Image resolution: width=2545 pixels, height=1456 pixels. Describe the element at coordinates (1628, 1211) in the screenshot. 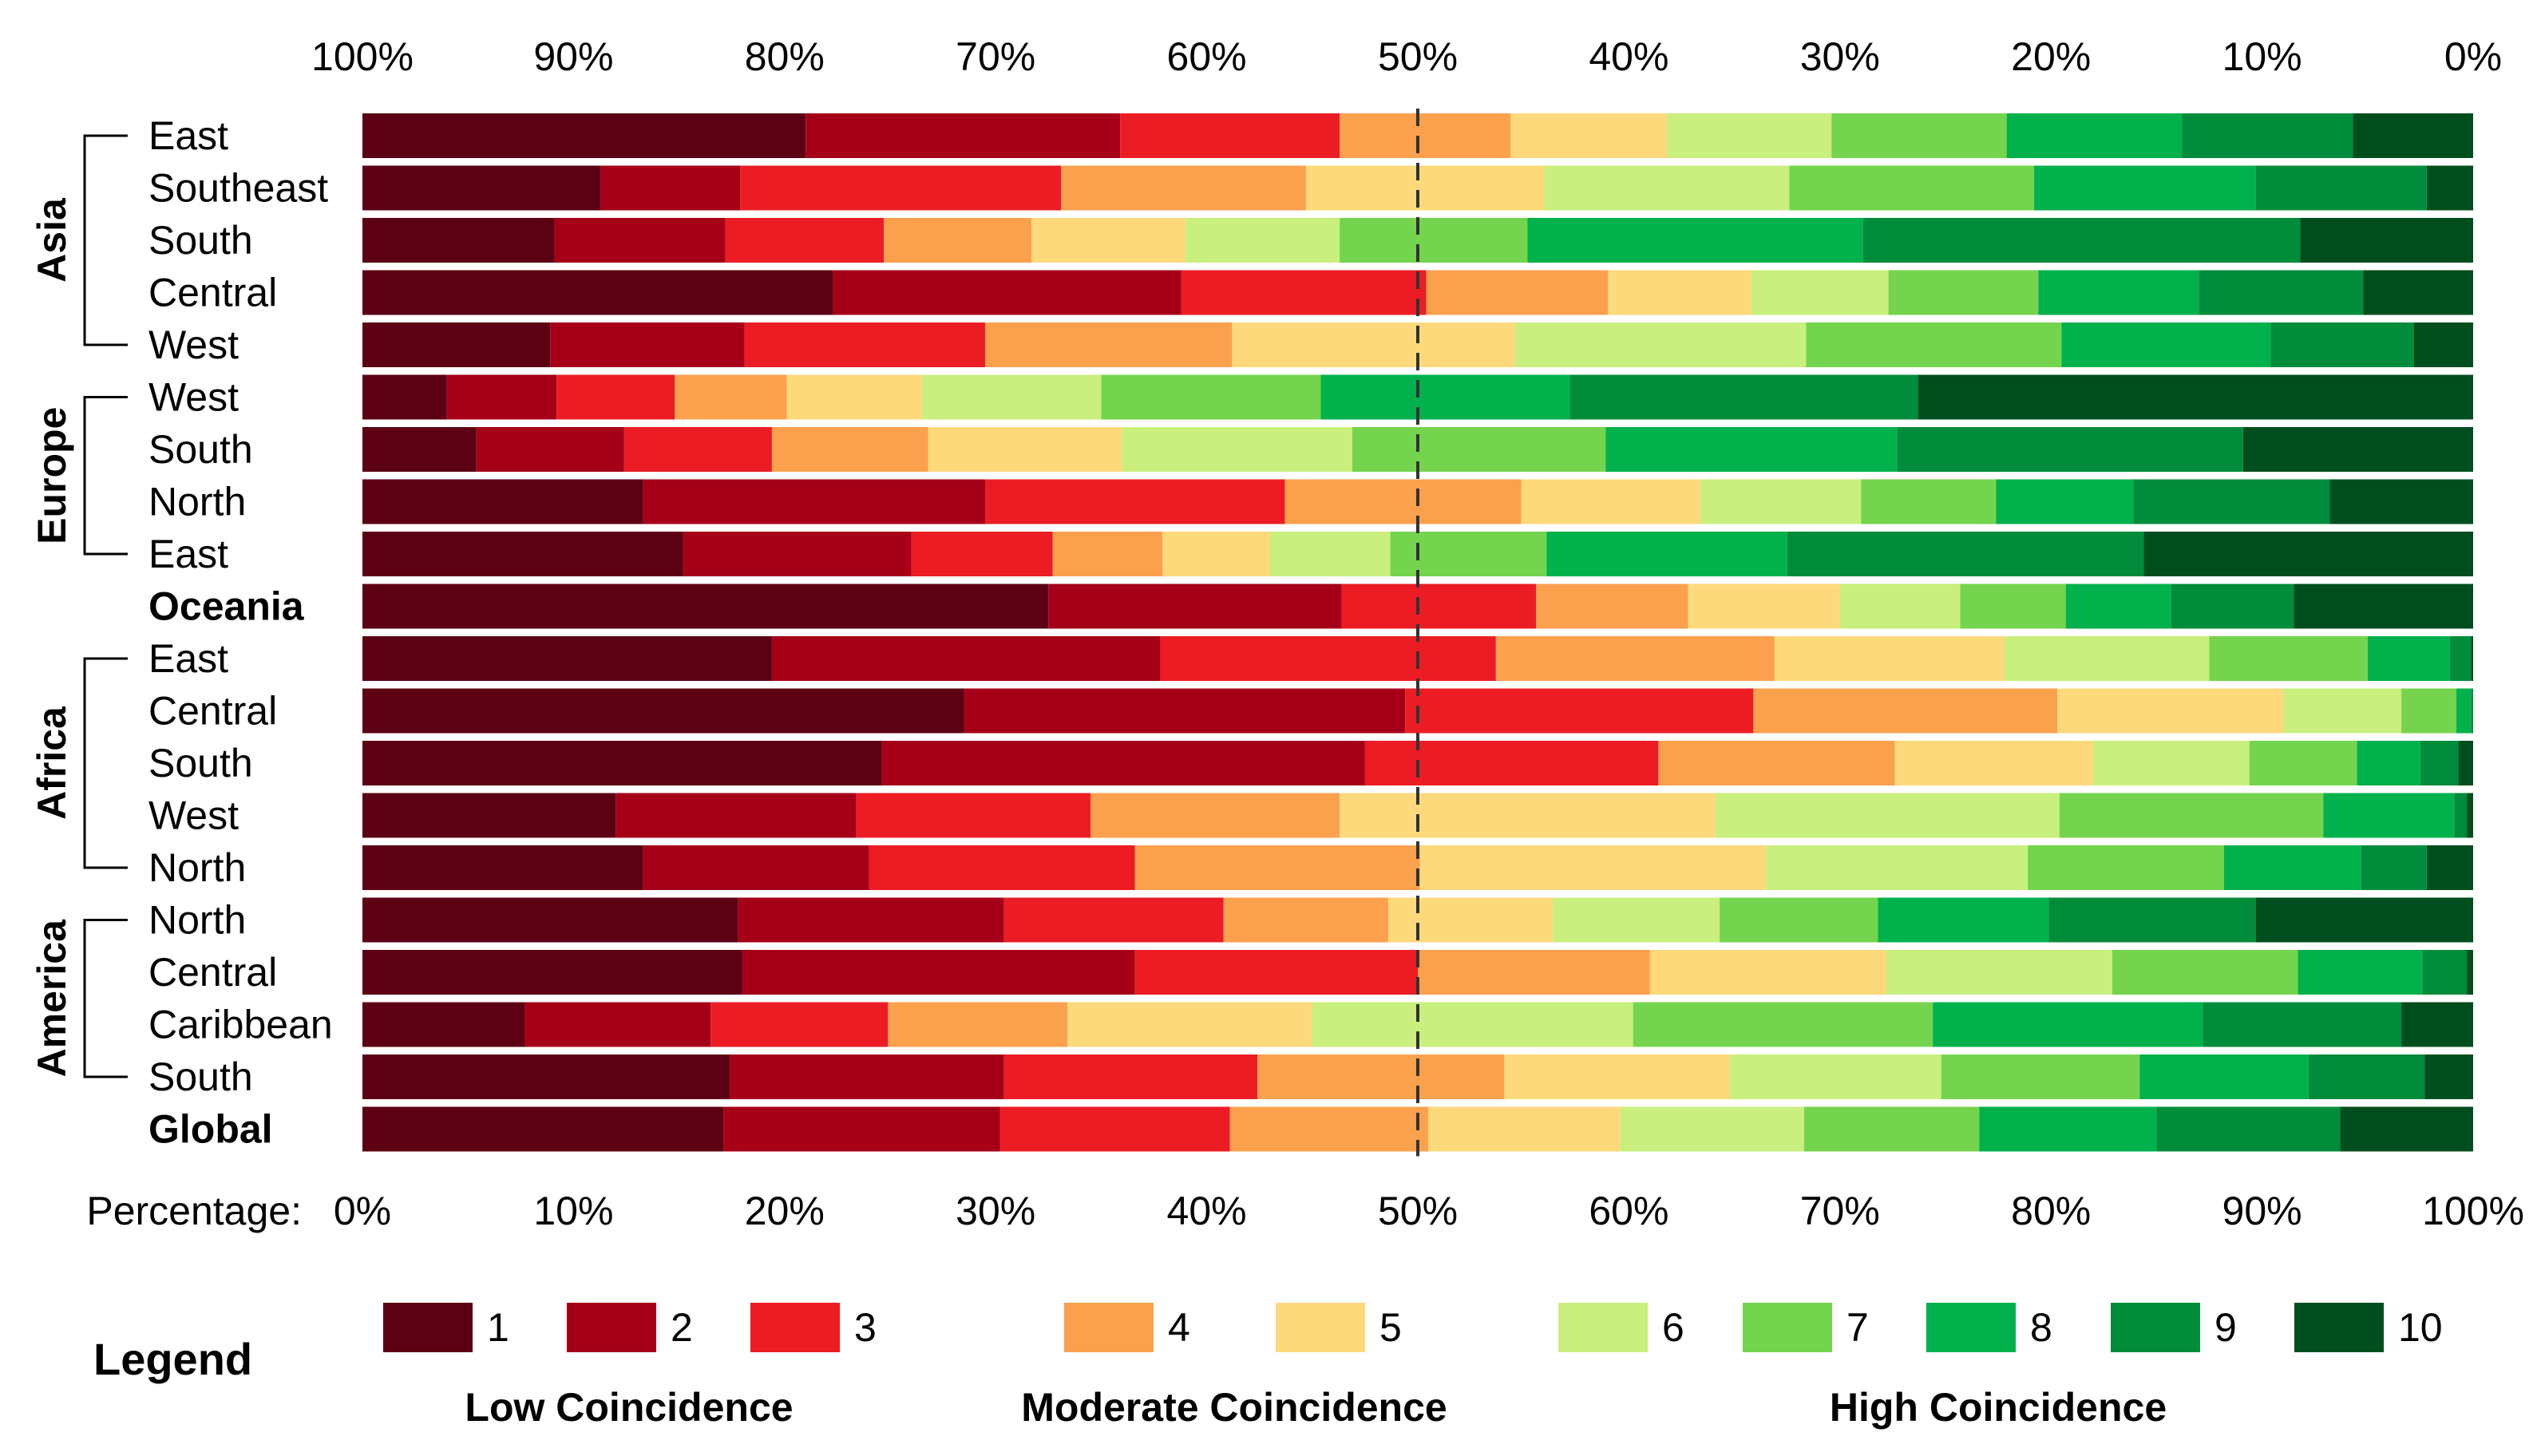

I see `bottom-tick-label: 60%` at that location.